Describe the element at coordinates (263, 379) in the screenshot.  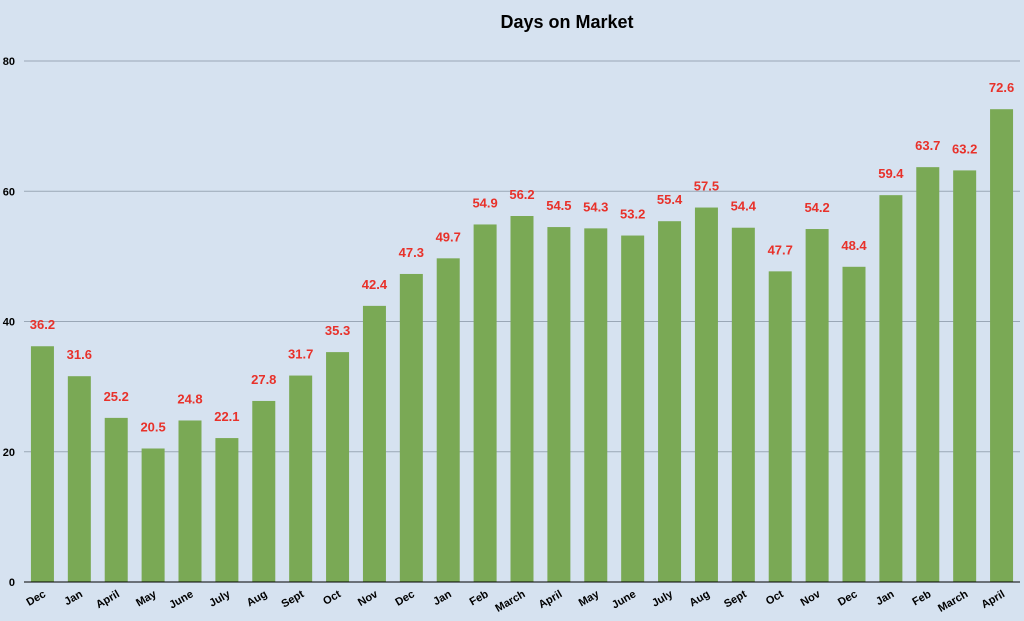
I see `data-label: 27.8` at that location.